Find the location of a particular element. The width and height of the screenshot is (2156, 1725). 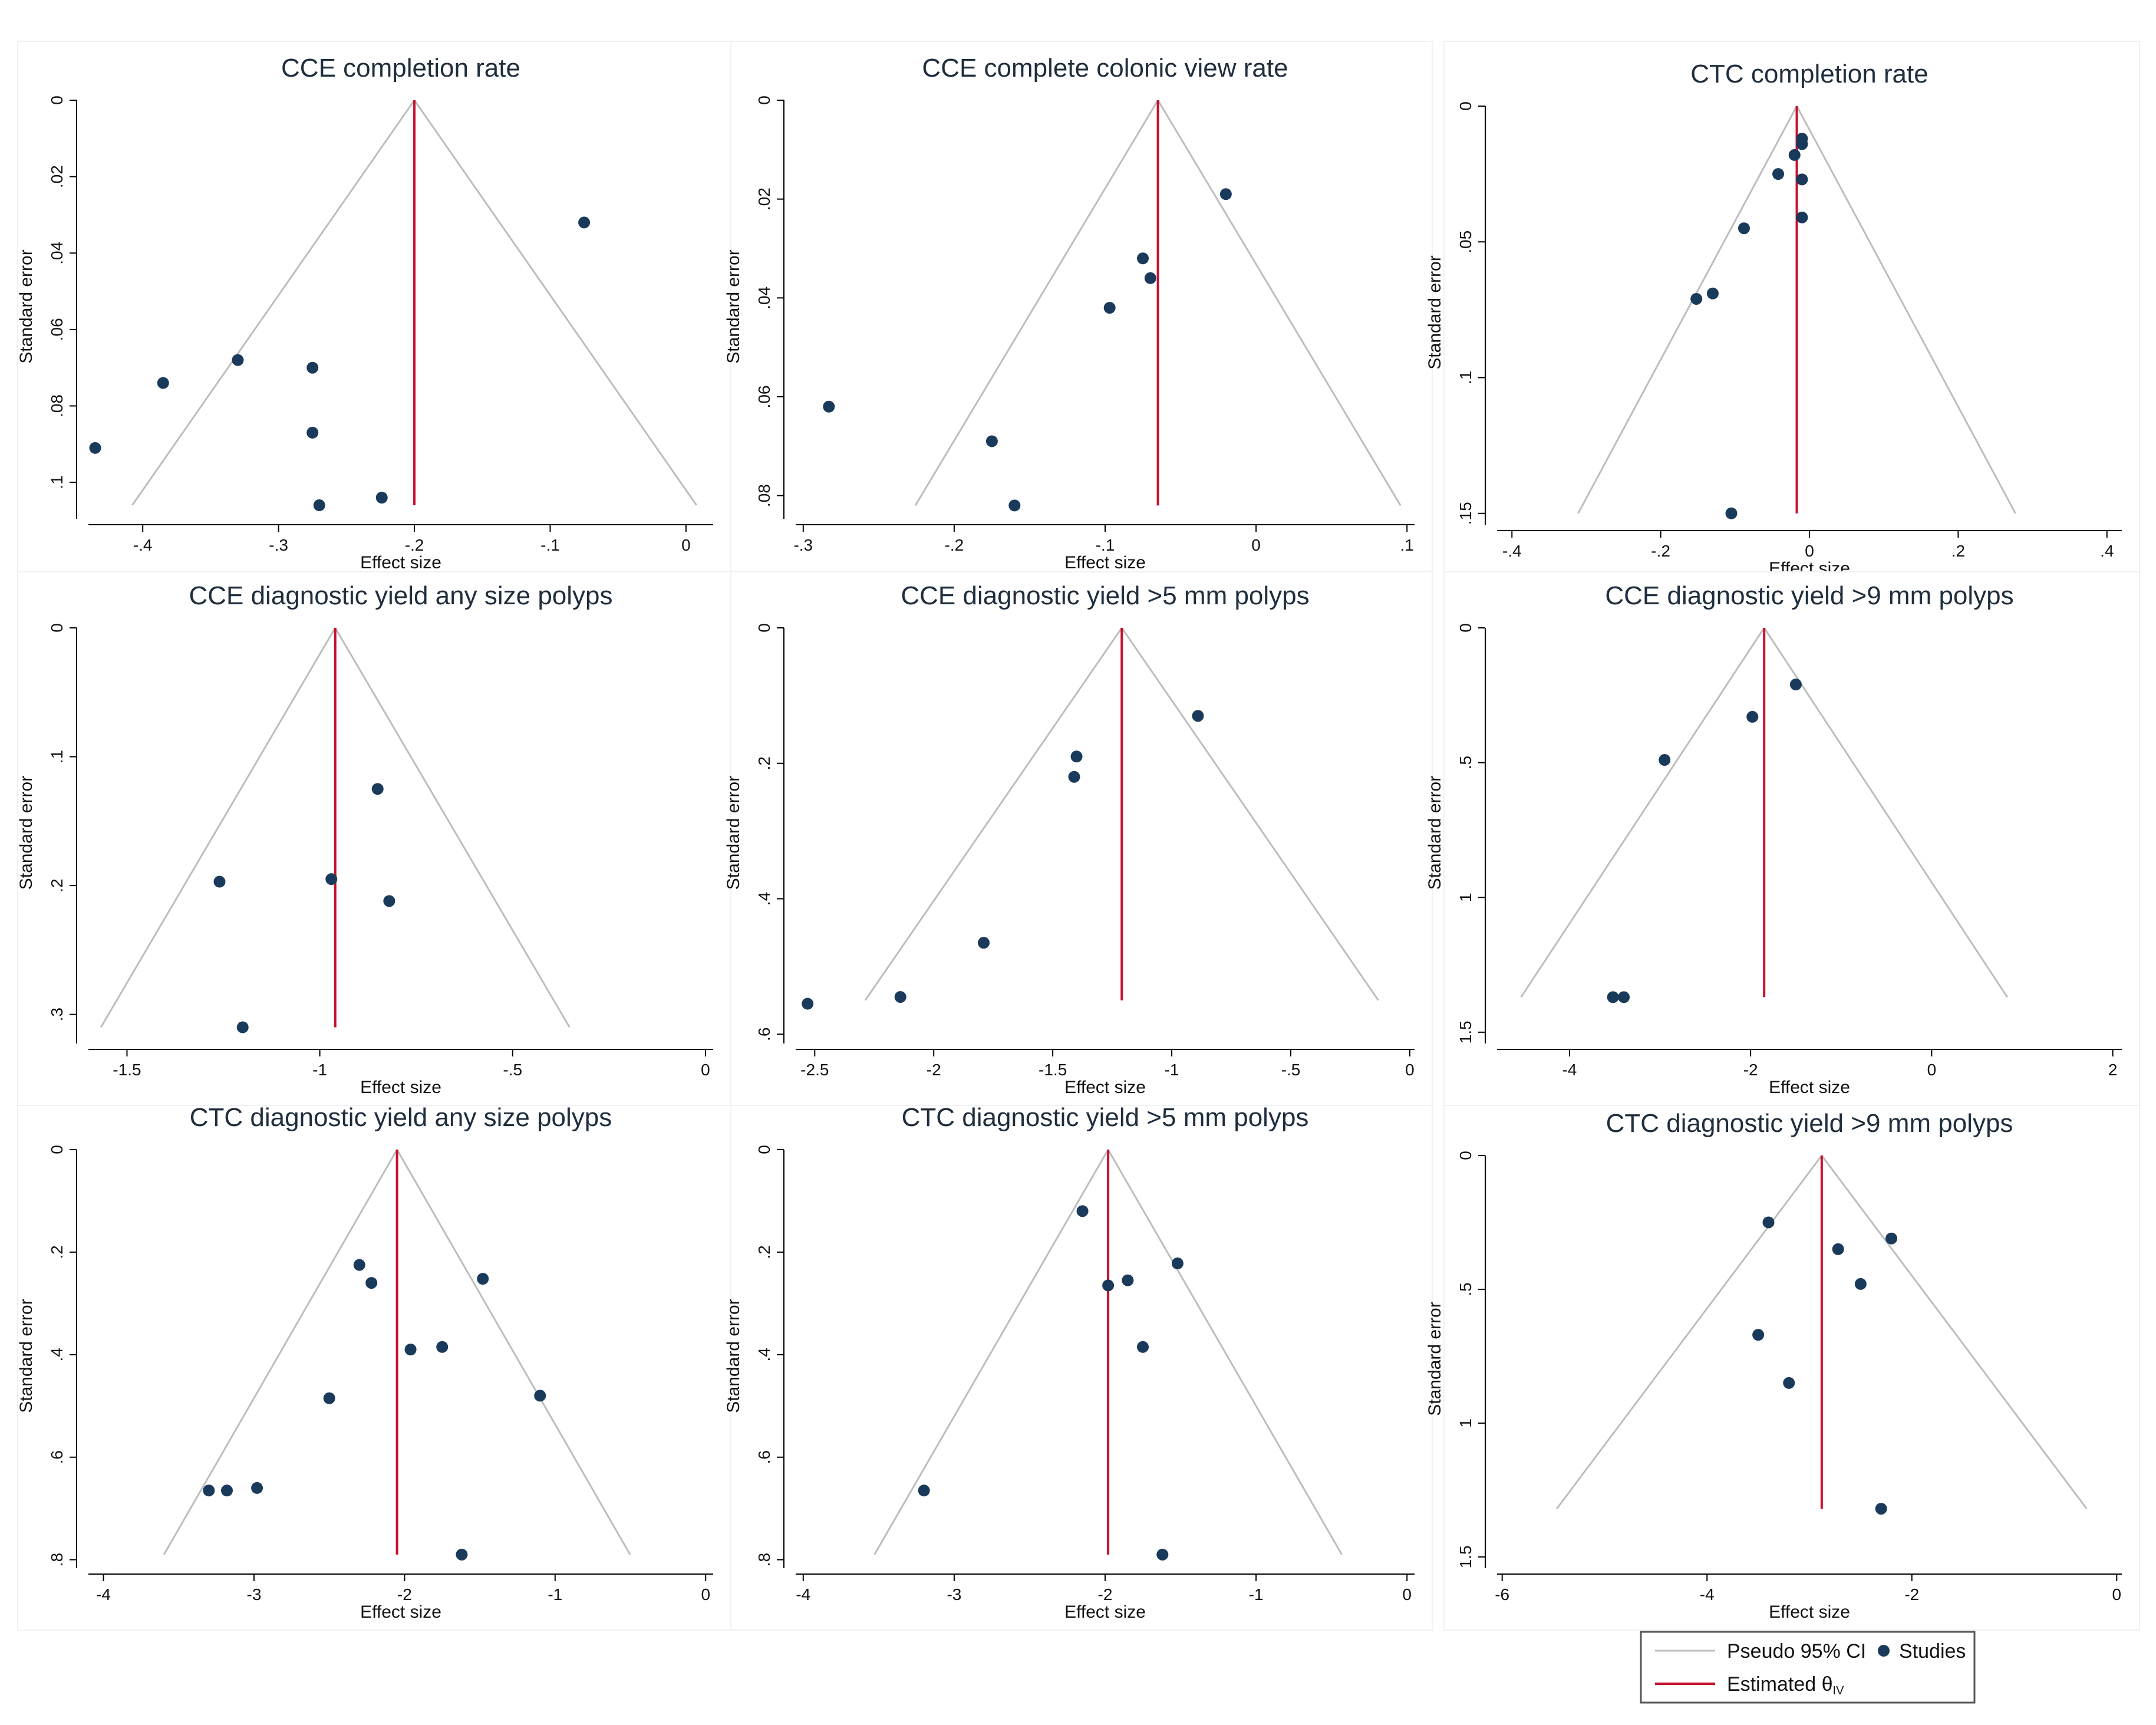

y-tick-label: .8 is located at coordinates (57, 1559).